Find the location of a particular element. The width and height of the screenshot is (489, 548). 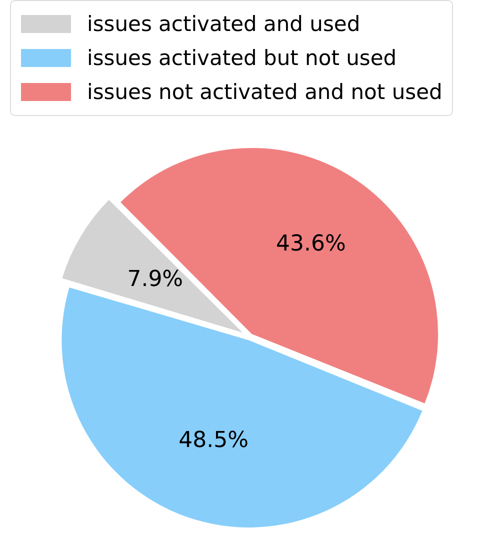

data-label: 43.6% is located at coordinates (311, 244).